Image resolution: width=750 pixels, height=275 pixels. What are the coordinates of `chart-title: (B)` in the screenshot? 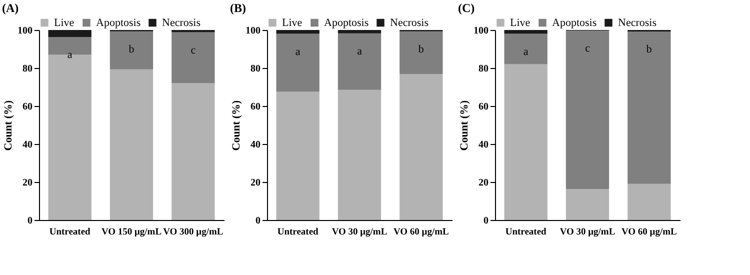 It's located at (238, 8).